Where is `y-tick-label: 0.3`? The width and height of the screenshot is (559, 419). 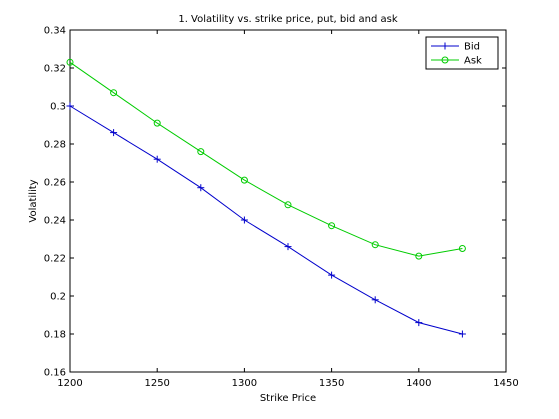
y-tick-label: 0.3 is located at coordinates (58, 107).